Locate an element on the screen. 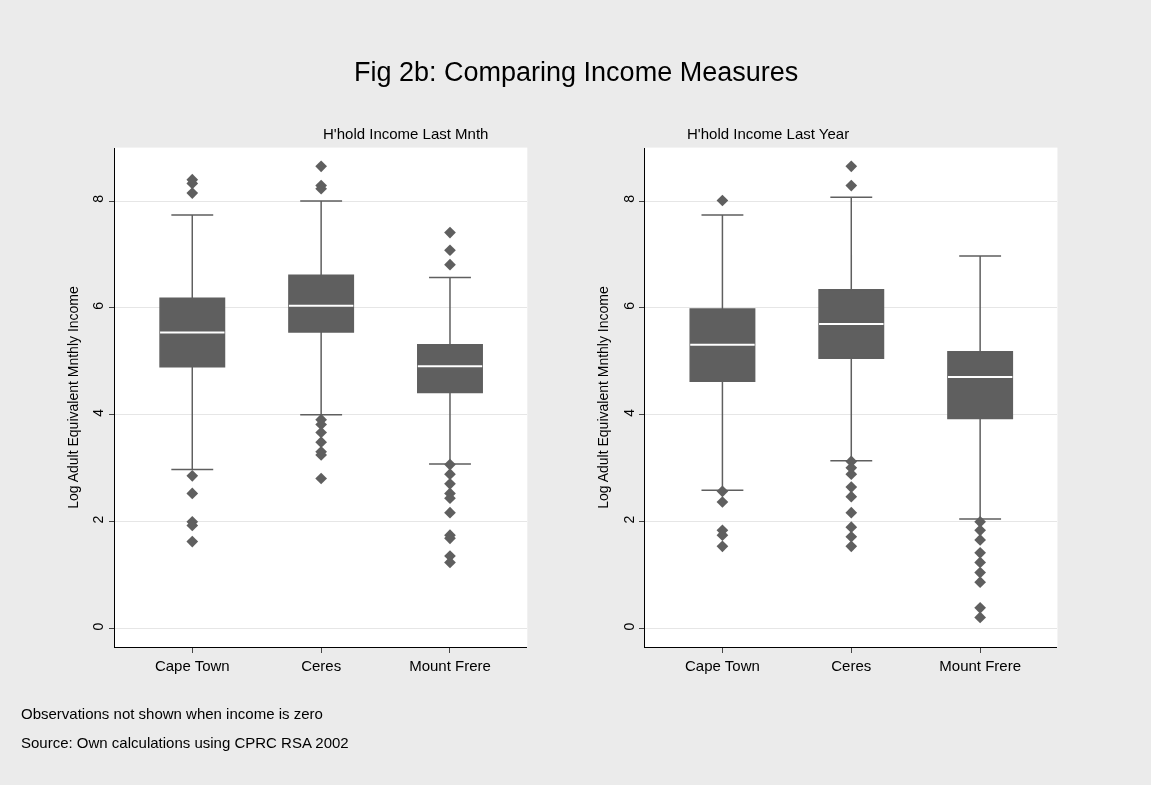 Image resolution: width=1151 pixels, height=785 pixels. chart-subtitle: H'hold Income Last Year is located at coordinates (768, 133).